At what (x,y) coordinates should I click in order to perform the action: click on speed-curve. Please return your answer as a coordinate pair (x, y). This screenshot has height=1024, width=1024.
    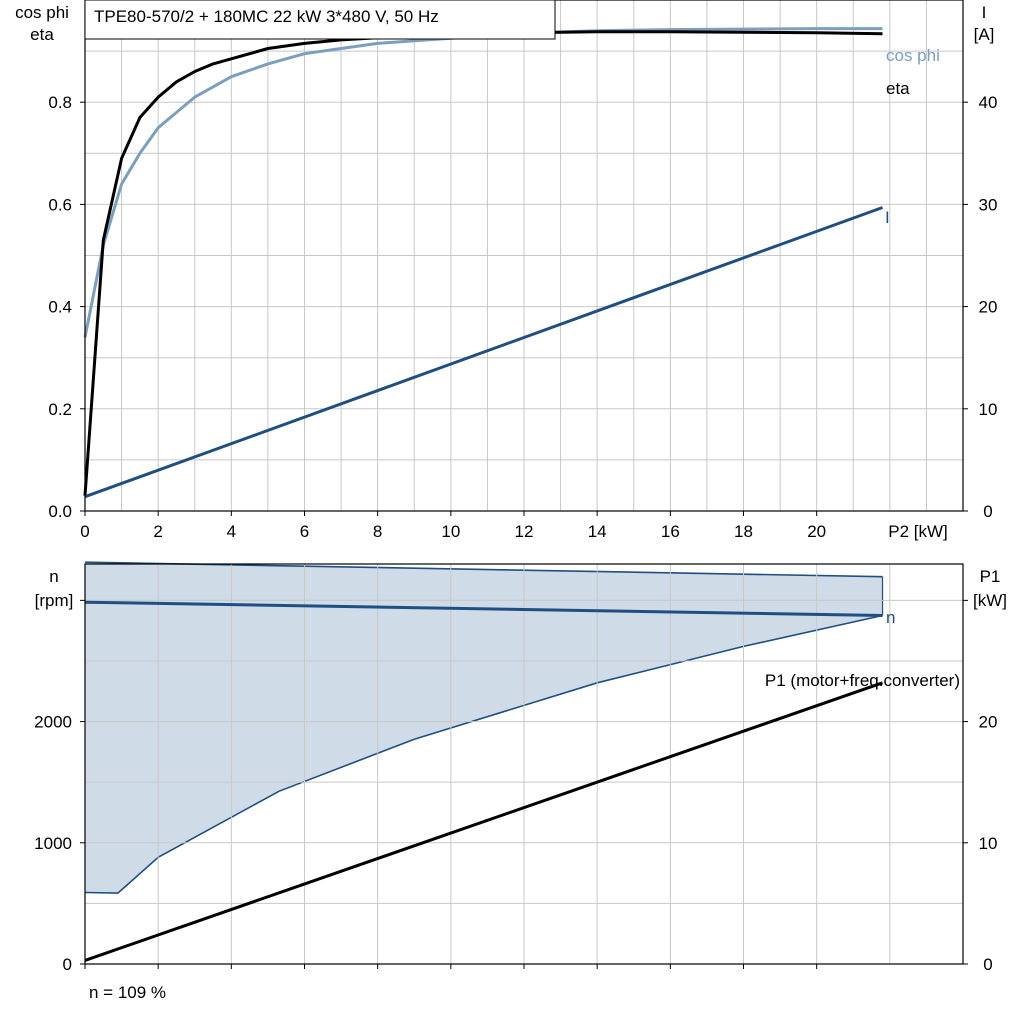
    Looking at the image, I should click on (483, 608).